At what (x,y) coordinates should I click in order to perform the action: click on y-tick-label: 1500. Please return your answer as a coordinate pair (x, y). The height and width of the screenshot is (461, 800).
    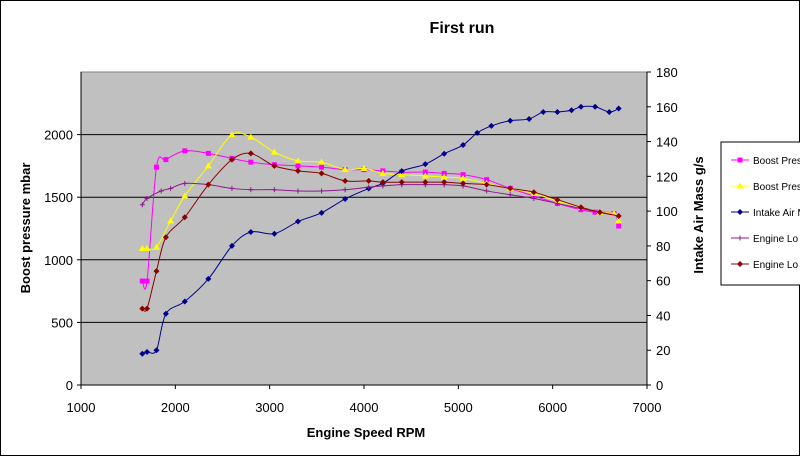
    Looking at the image, I should click on (58, 197).